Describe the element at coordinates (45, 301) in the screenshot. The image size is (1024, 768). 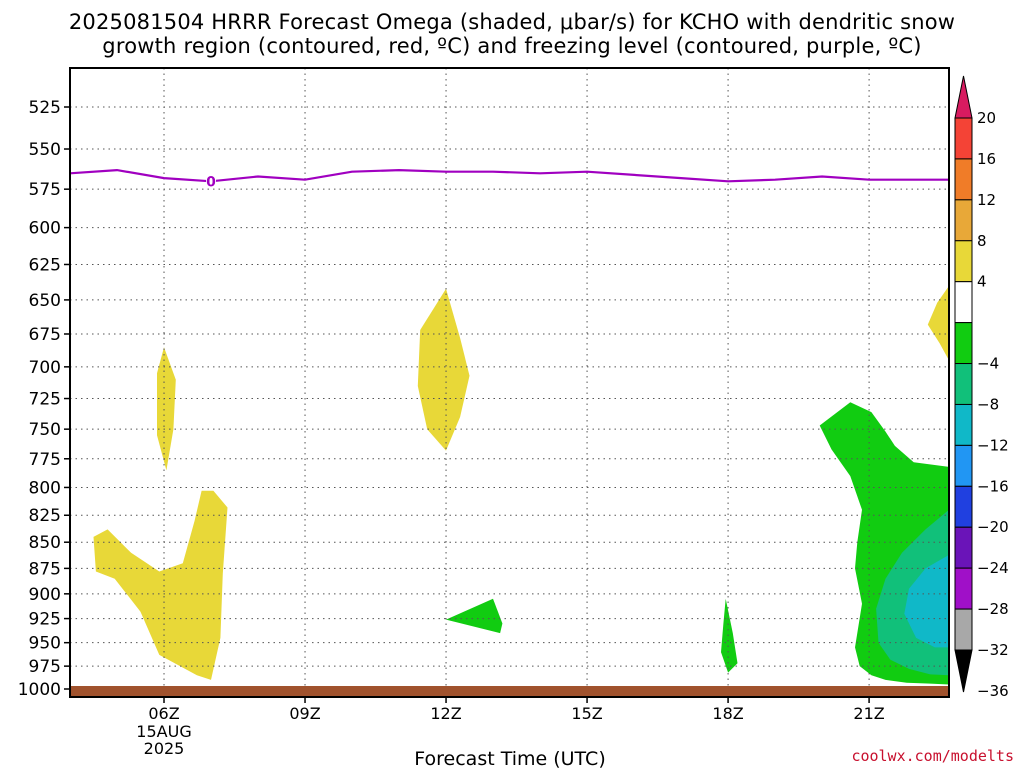
I see `y-tick-label-650: 650` at that location.